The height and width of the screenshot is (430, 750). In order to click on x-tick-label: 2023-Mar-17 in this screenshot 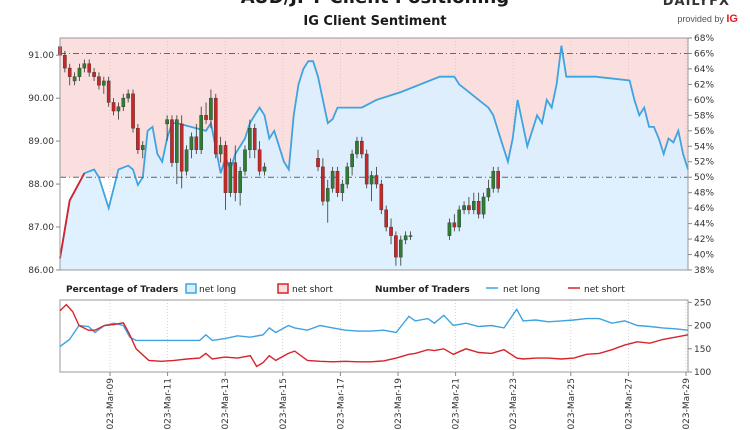, I will do `click(341, 404)`.